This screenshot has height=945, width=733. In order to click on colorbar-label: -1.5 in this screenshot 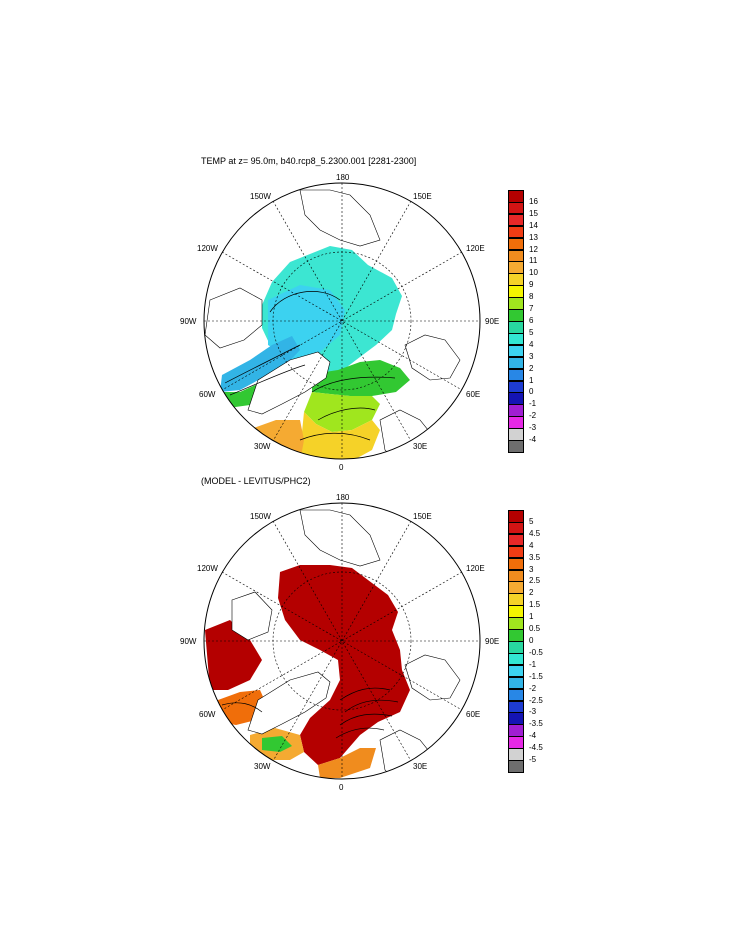, I will do `click(536, 676)`.